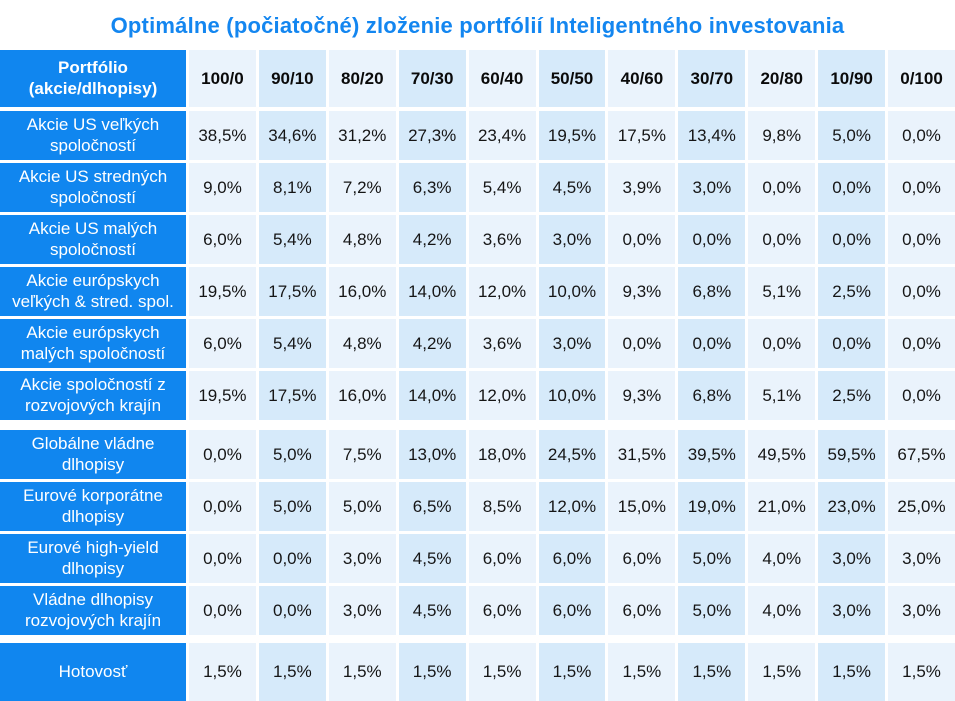 This screenshot has height=701, width=955. What do you see at coordinates (93, 67) in the screenshot?
I see `row-header-line1: Portfólio` at bounding box center [93, 67].